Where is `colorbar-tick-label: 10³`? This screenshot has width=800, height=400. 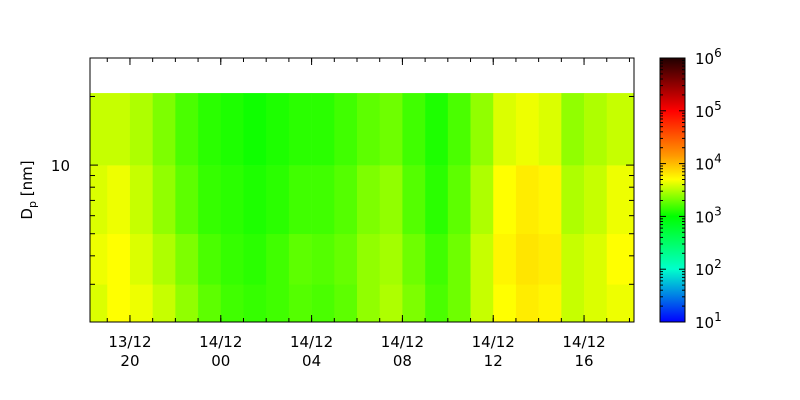 colorbar-tick-label: 10³ is located at coordinates (708, 215).